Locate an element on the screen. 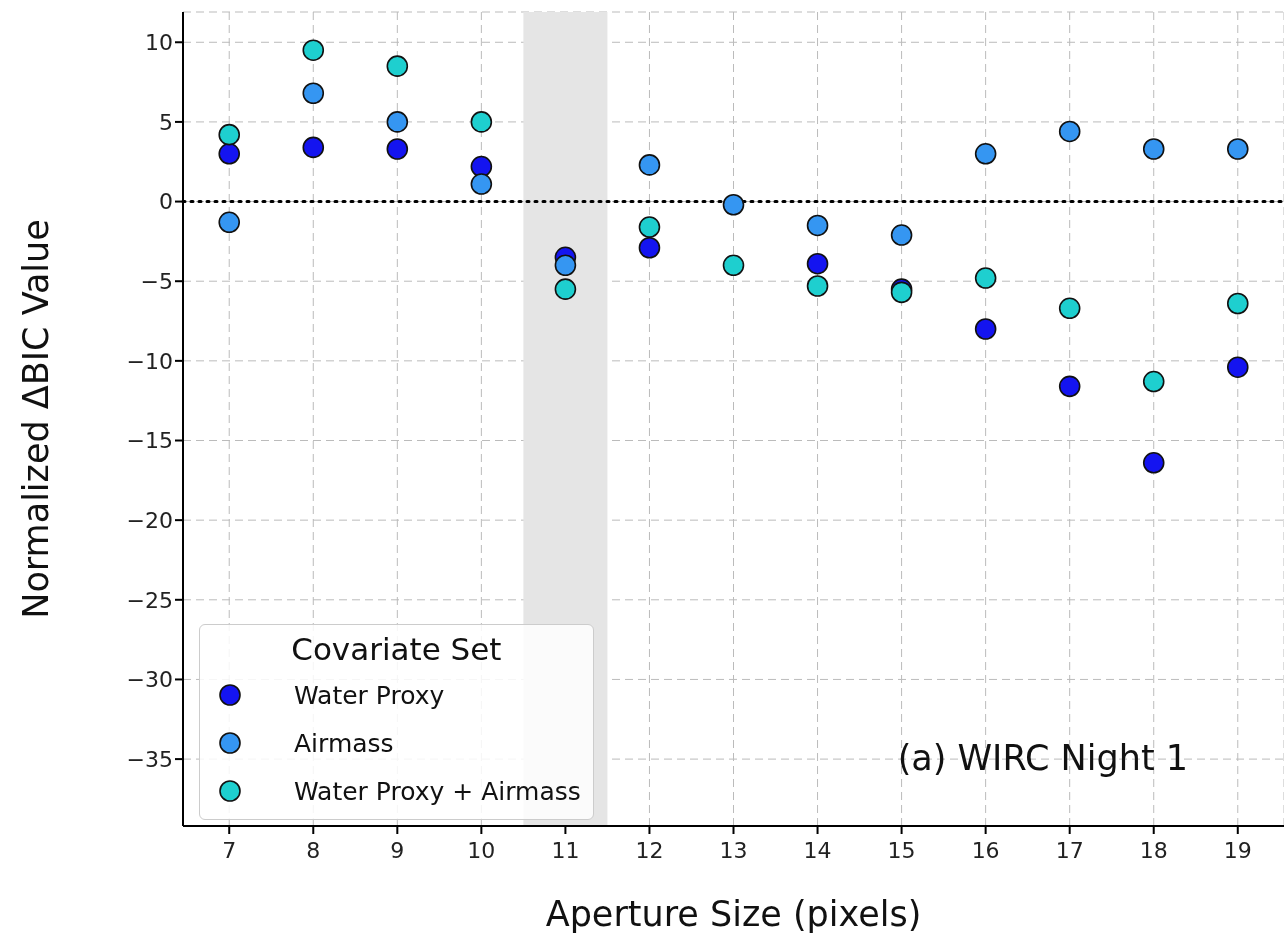 Image resolution: width=1286 pixels, height=949 pixels. x-tick-label: 15 is located at coordinates (901, 850).